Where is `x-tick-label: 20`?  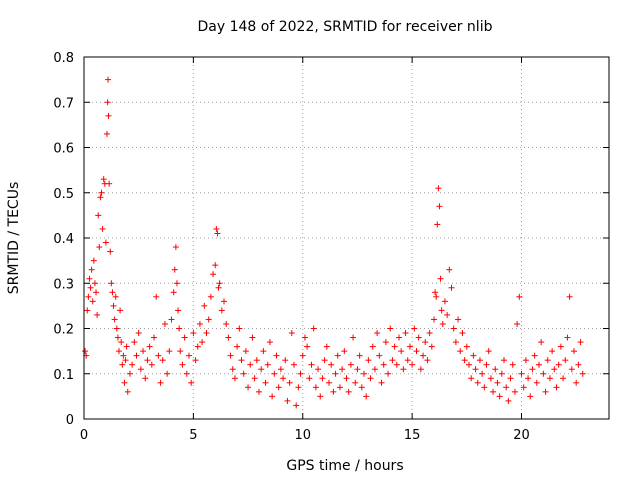
x-tick-label: 20 is located at coordinates (521, 435).